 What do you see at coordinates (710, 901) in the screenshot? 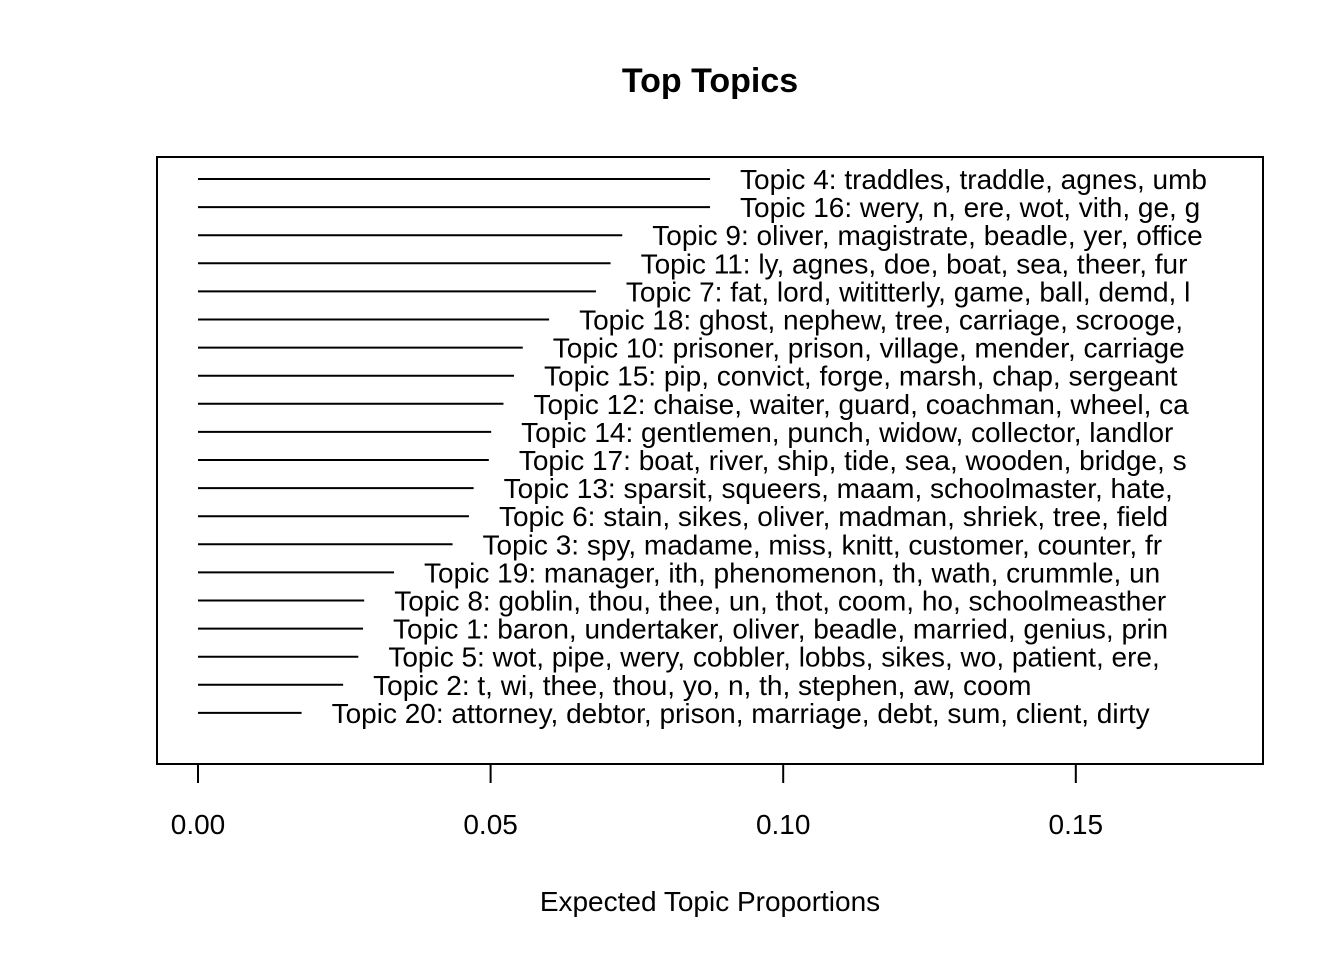
I see `x-axis-label: Expected Topic Proportions` at bounding box center [710, 901].